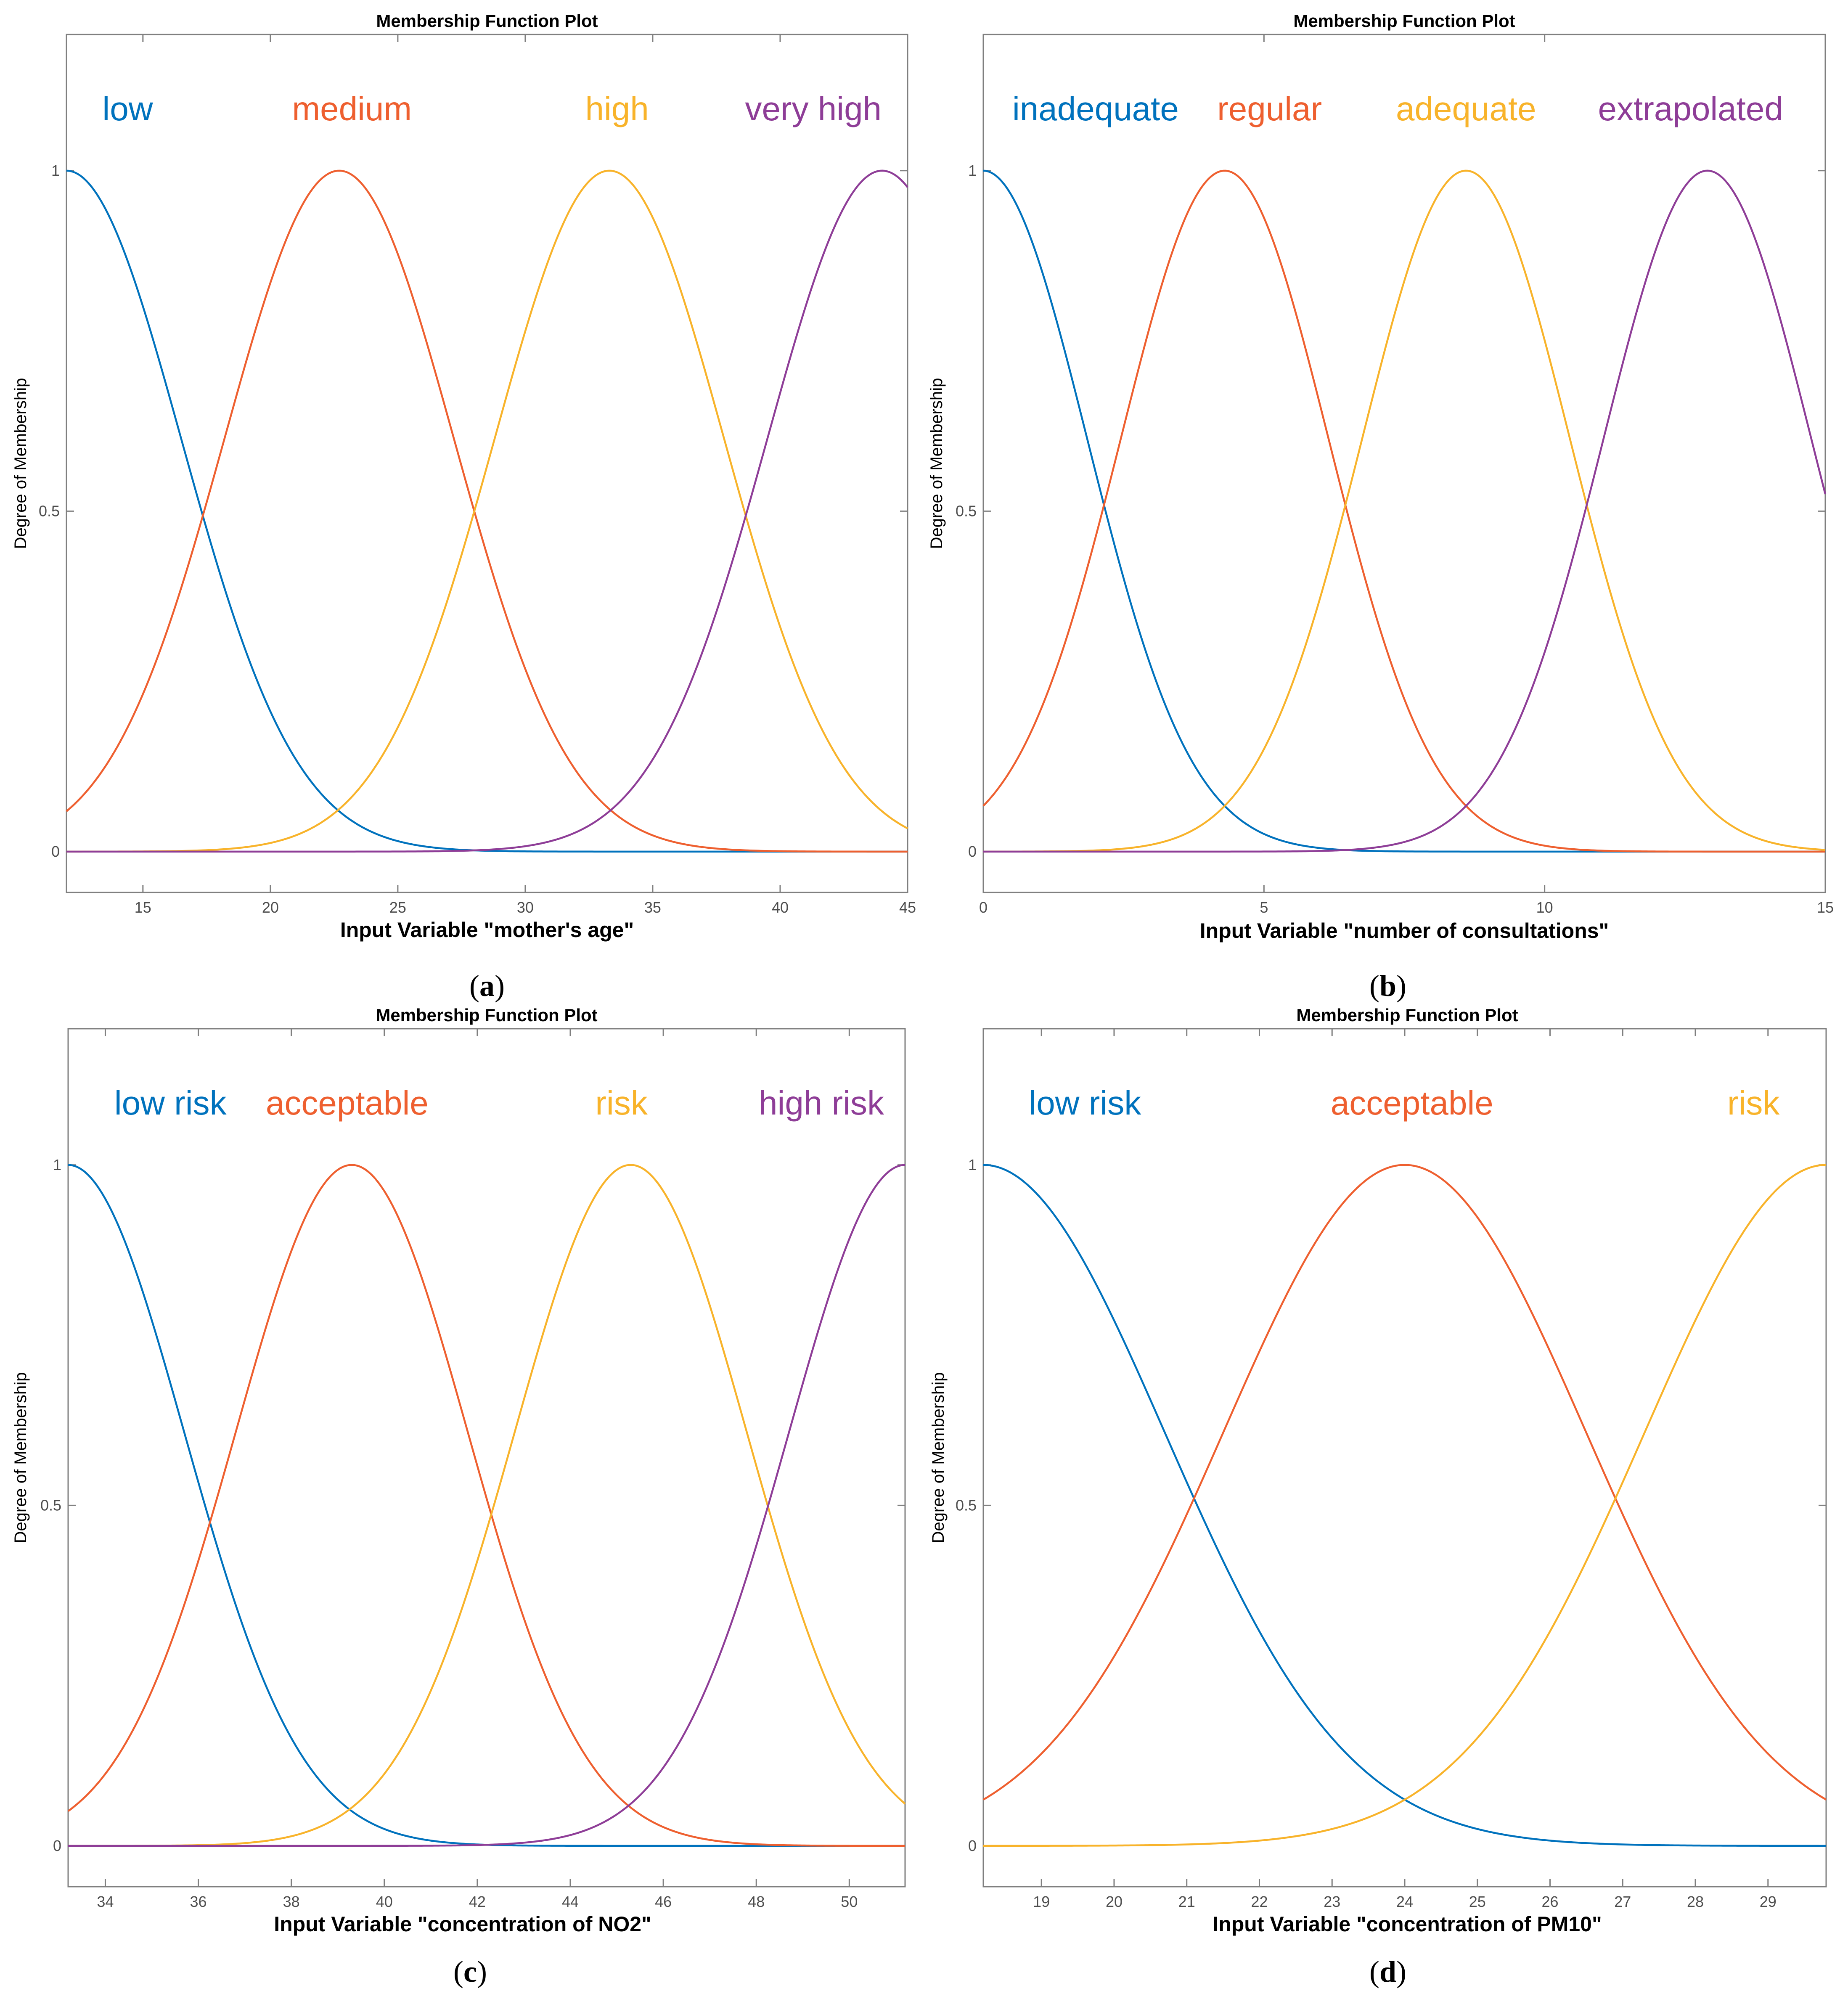 This screenshot has height=1991, width=1848. Describe the element at coordinates (105, 1901) in the screenshot. I see `x-tick-label: 34` at that location.